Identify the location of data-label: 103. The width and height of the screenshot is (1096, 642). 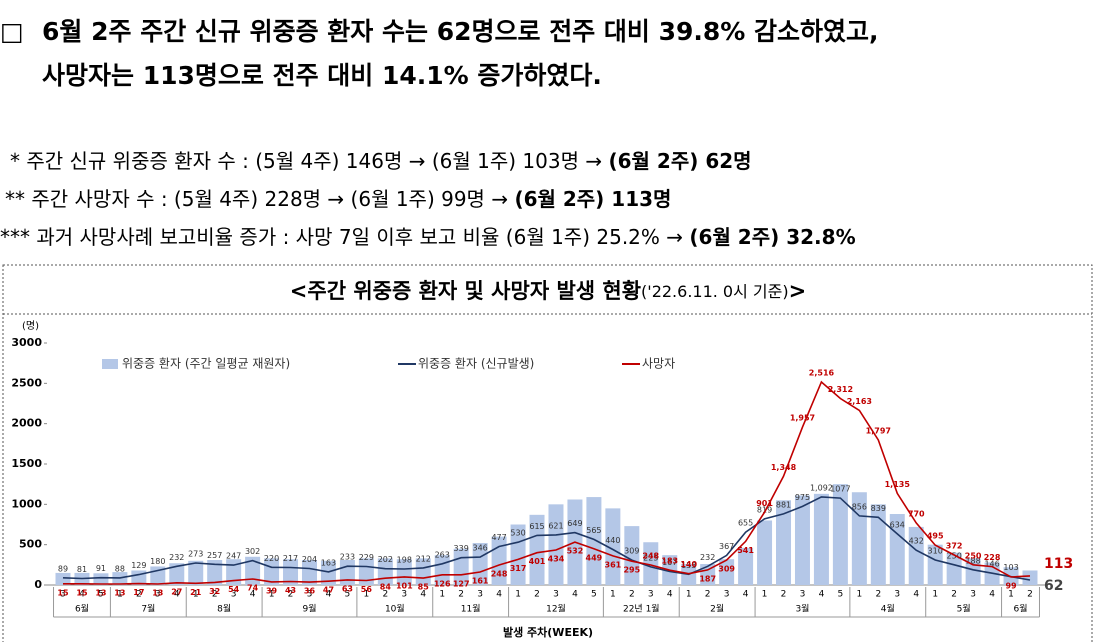
(1010, 567).